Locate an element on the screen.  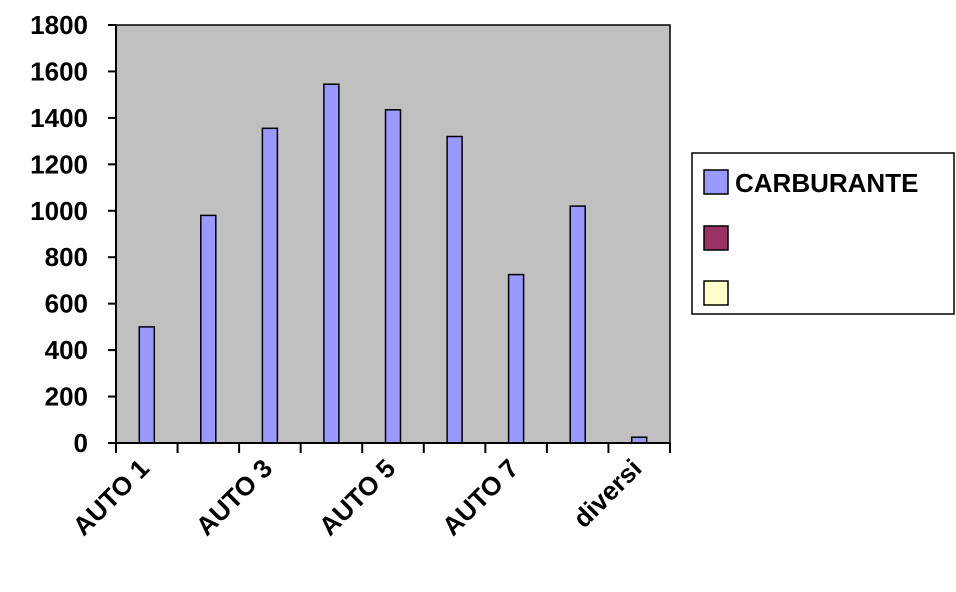
y-axis-ticks: 0 200 400 600 800 1000 1200 1400 1600 1800 is located at coordinates (73, 234).